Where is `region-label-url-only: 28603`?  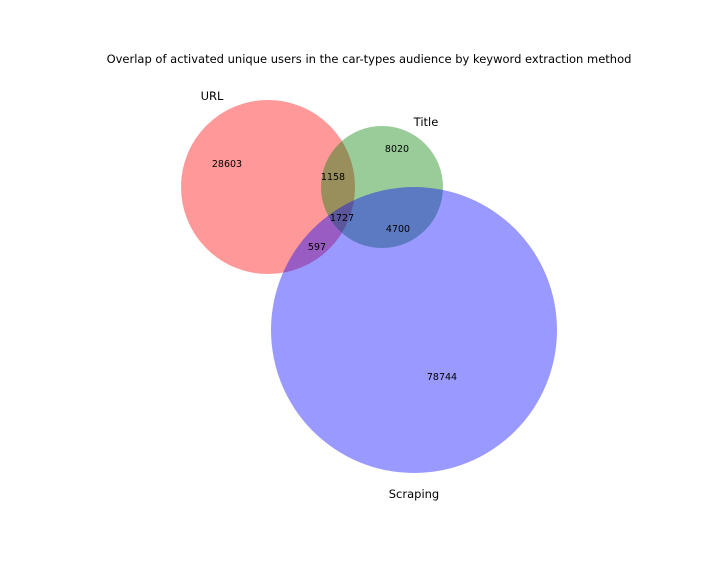
region-label-url-only: 28603 is located at coordinates (227, 164).